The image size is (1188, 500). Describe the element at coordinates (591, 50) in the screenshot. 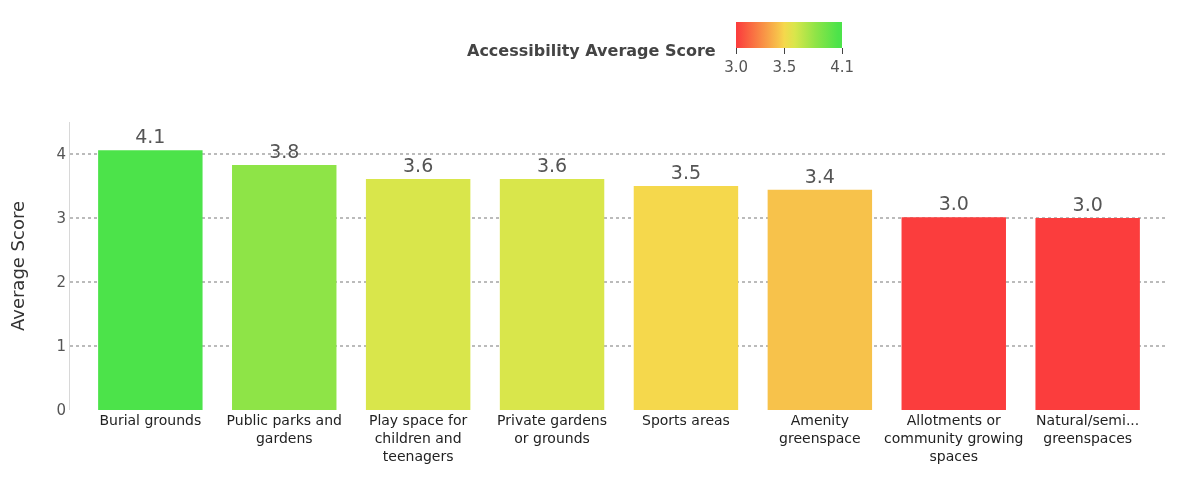

I see `color-bar-title: Accessibility Average Score` at that location.